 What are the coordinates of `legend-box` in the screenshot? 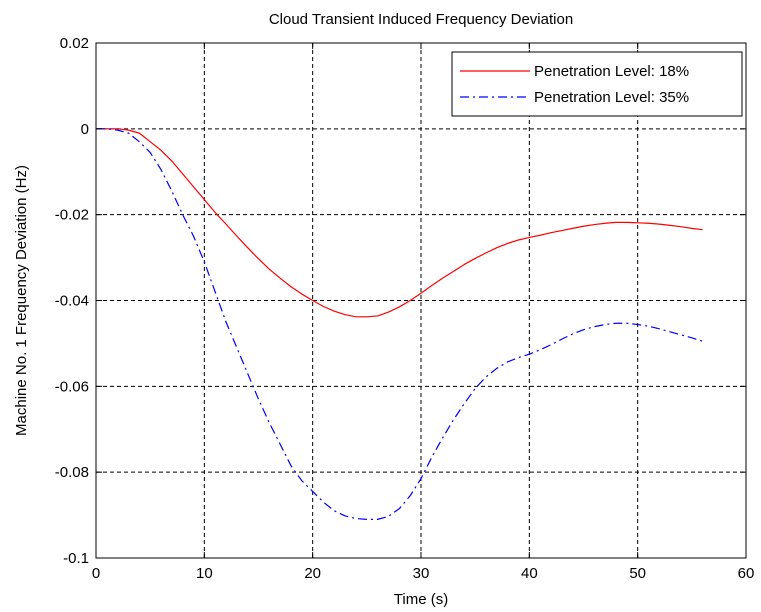 It's located at (597, 84).